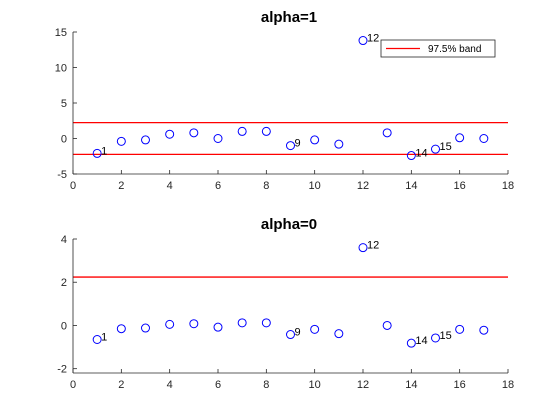 The width and height of the screenshot is (560, 420). What do you see at coordinates (170, 186) in the screenshot?
I see `x-tick-label-top: 4` at bounding box center [170, 186].